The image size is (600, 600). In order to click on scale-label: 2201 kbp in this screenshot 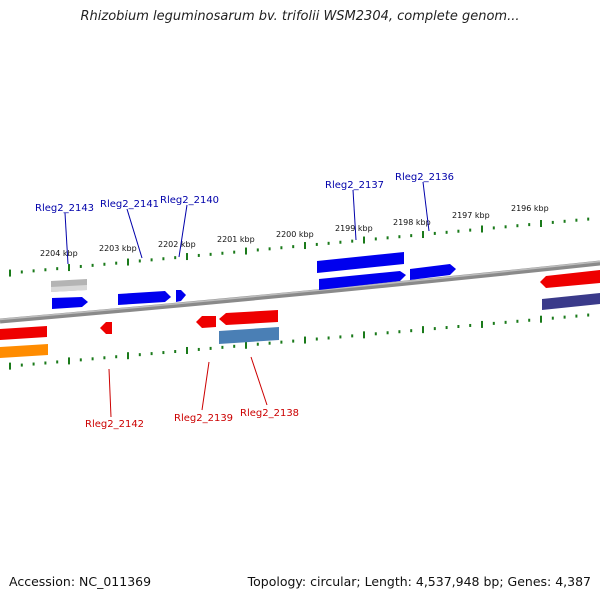, I will do `click(236, 239)`.